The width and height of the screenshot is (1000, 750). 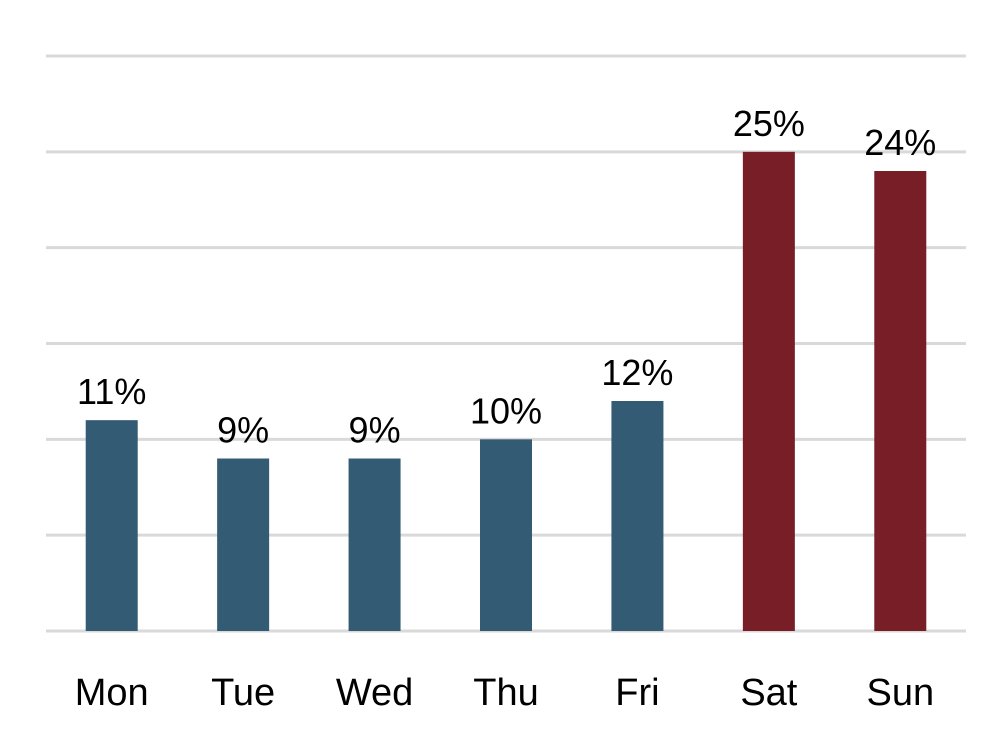 I want to click on data-label-wed: 9%, so click(x=375, y=430).